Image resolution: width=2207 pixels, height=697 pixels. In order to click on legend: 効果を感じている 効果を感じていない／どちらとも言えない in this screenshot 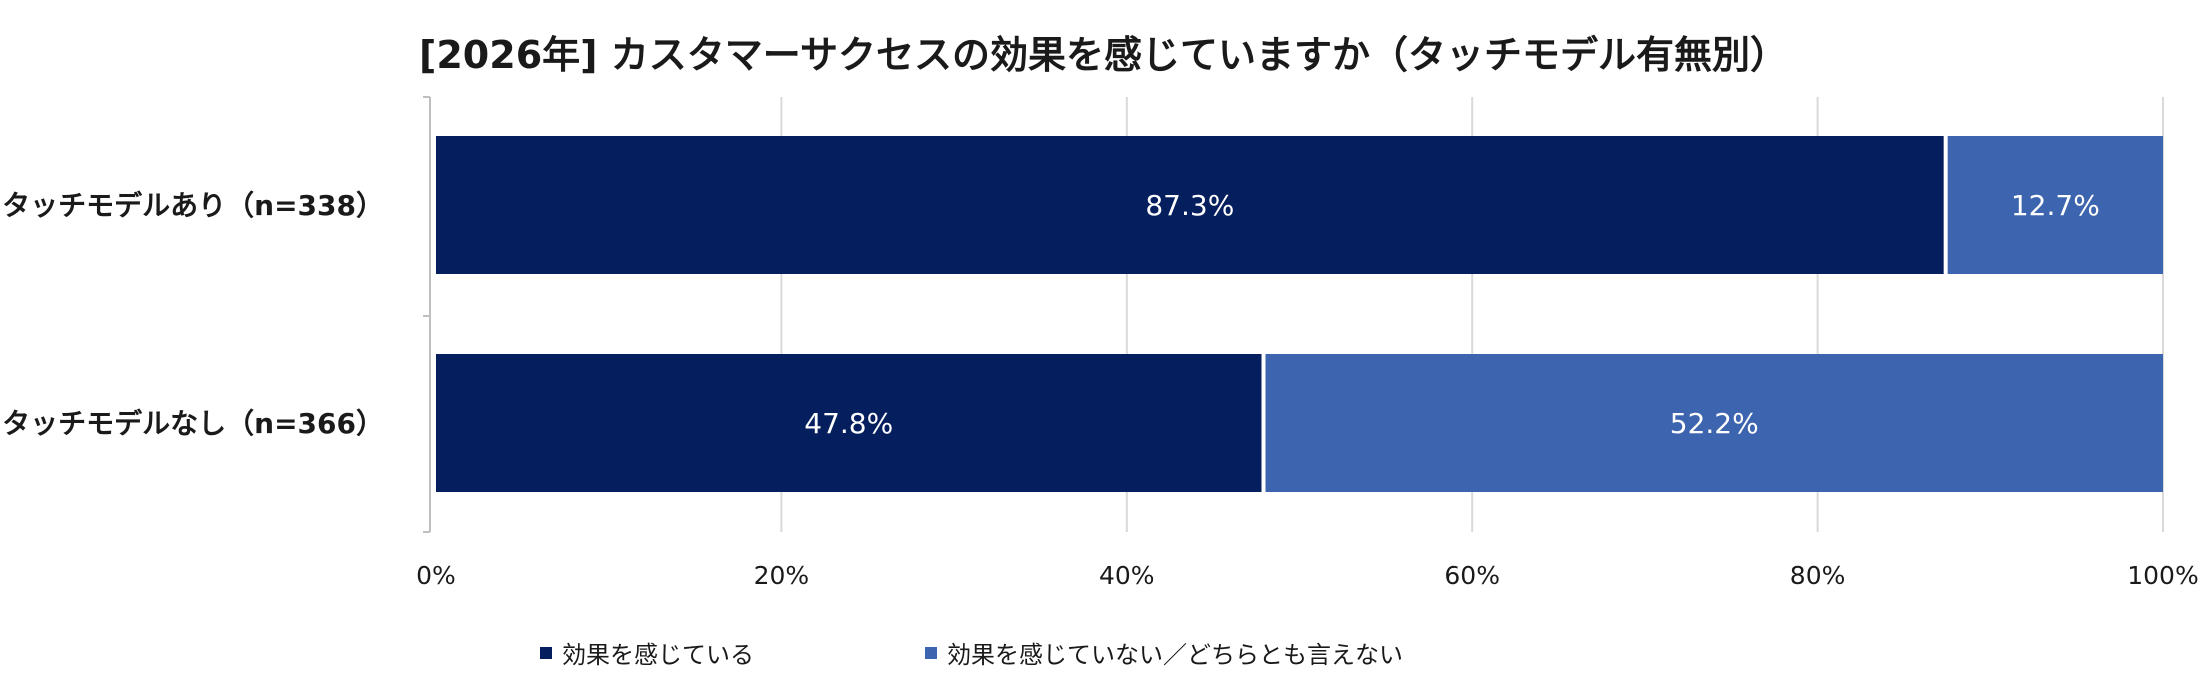, I will do `click(1103, 653)`.